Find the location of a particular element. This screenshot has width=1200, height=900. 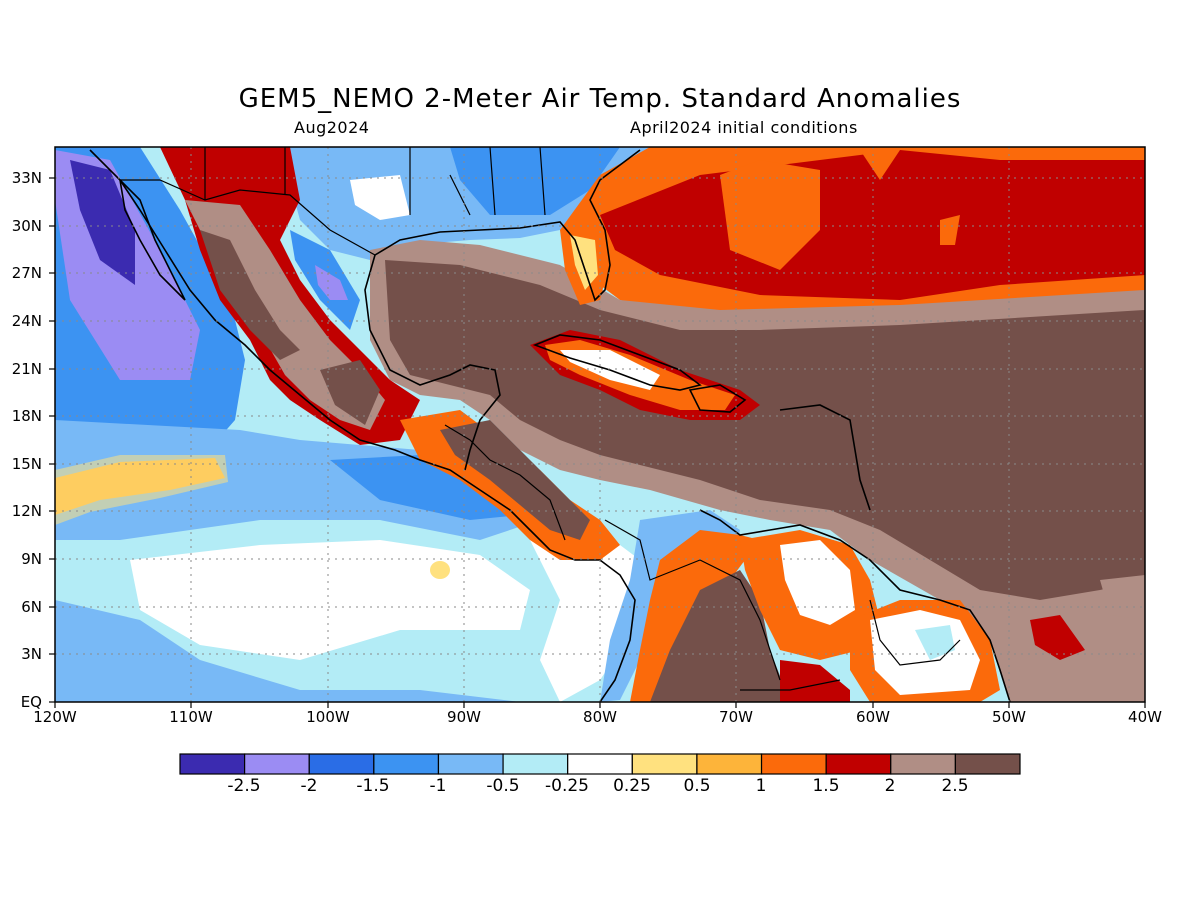

colorbar-label: -1 is located at coordinates (438, 786).